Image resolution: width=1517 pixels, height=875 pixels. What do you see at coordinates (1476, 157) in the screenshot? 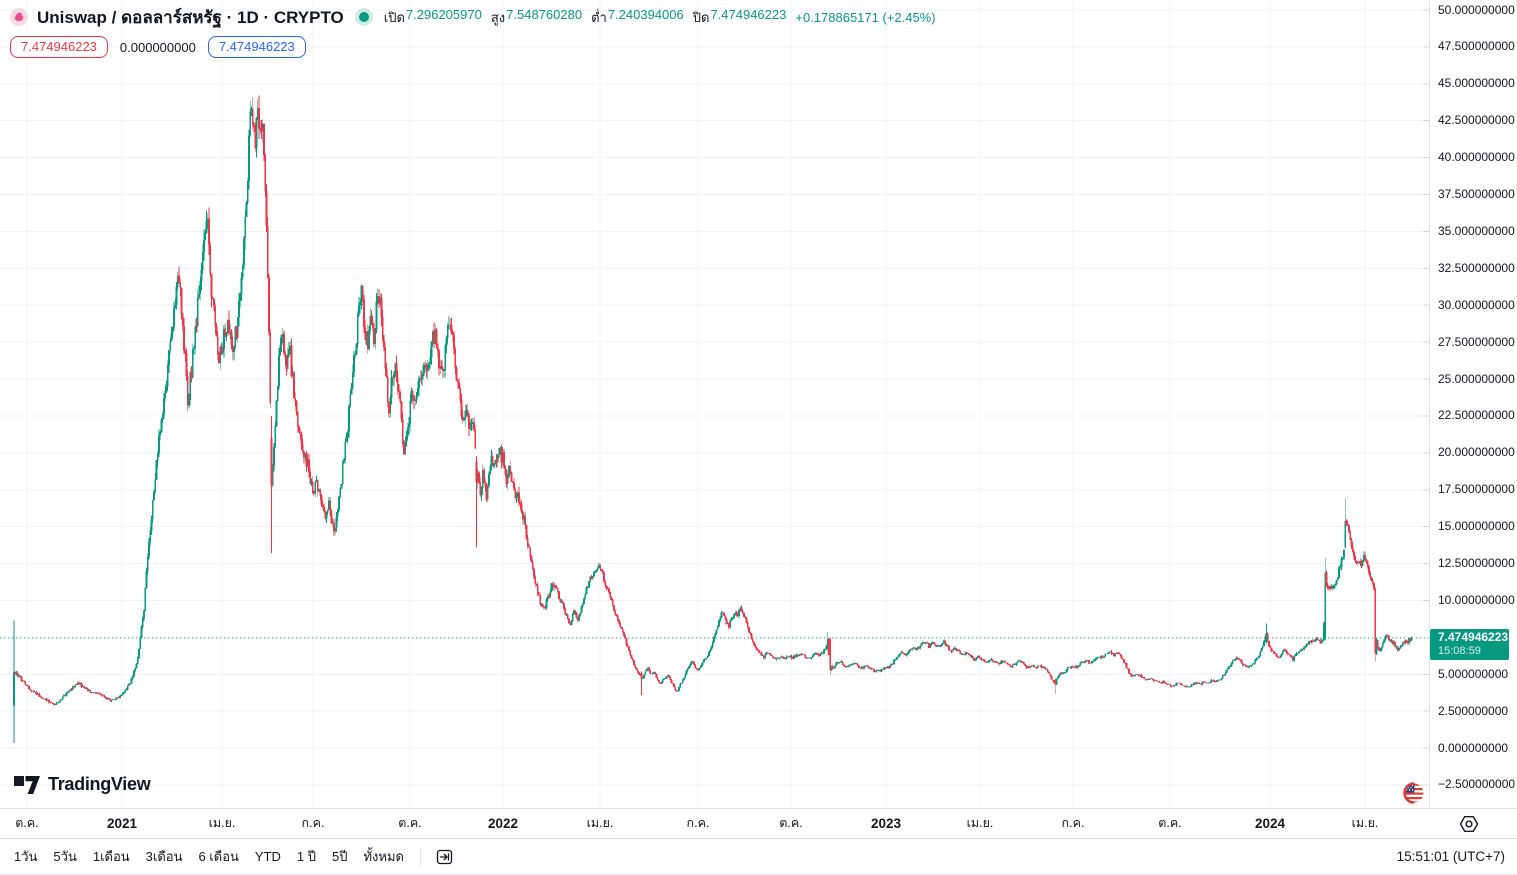
I see `price-axis-label: 40.000000000` at bounding box center [1476, 157].